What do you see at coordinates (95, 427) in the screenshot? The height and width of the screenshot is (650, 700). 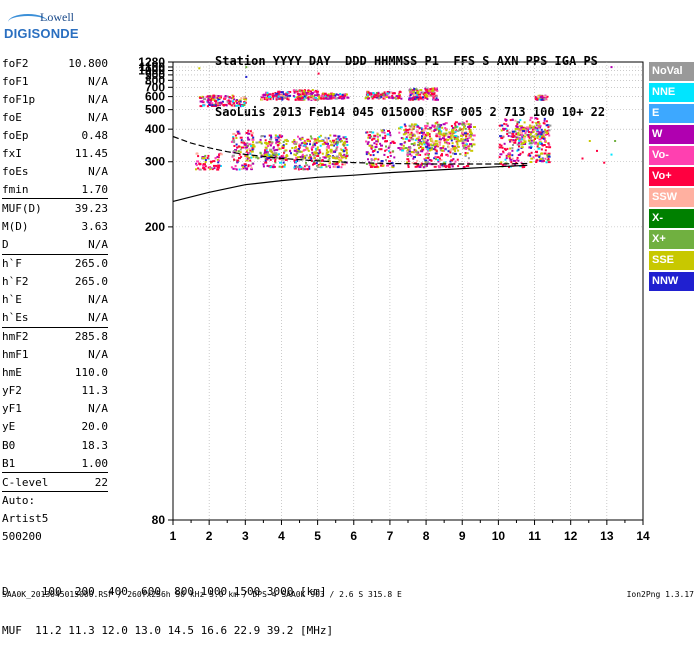 I see `param-value: 20.0` at bounding box center [95, 427].